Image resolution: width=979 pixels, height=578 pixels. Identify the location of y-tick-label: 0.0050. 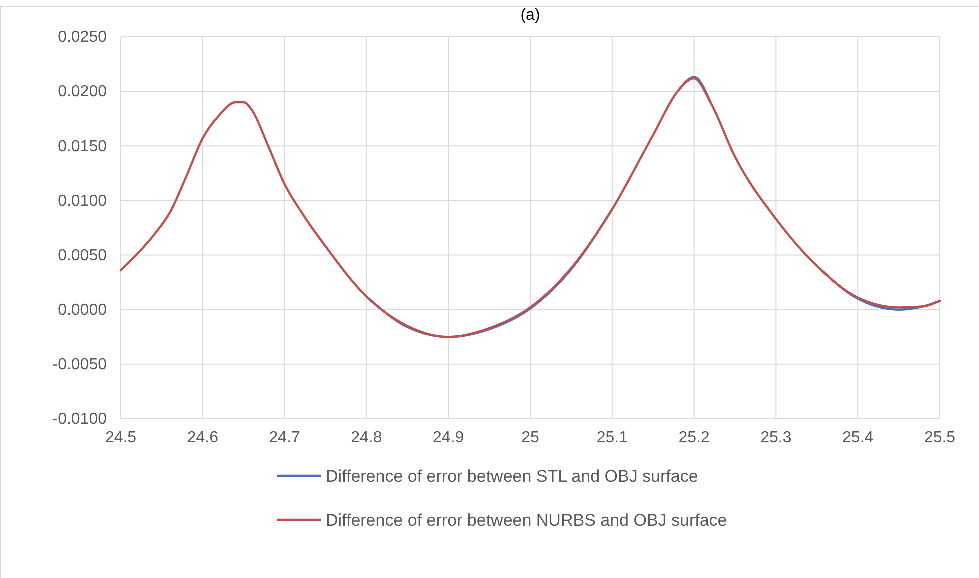
(83, 255).